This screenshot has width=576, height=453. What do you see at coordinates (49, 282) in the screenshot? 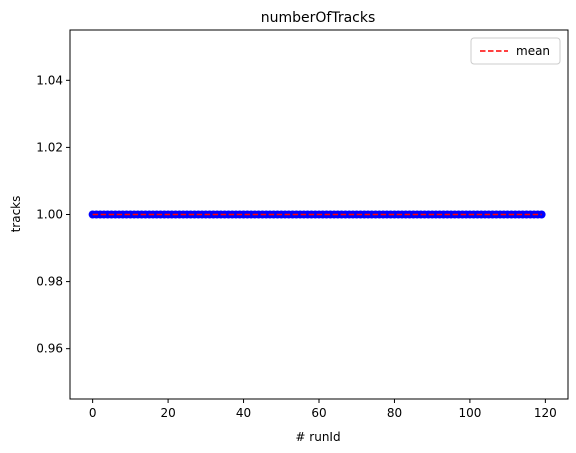
I see `y-tick-label: 0.98` at bounding box center [49, 282].